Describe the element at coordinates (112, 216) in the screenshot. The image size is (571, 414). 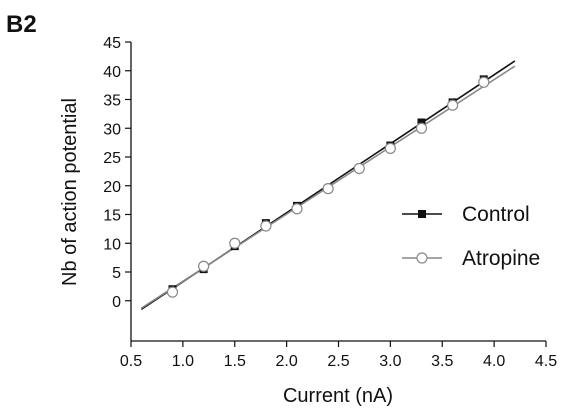
I see `y-tick-label: 15` at that location.